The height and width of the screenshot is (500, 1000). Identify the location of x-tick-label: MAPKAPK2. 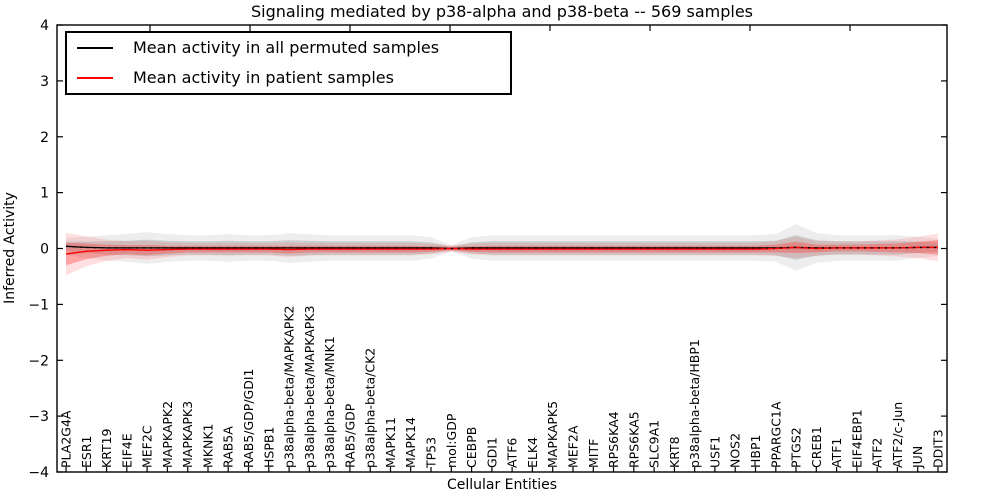
(167, 434).